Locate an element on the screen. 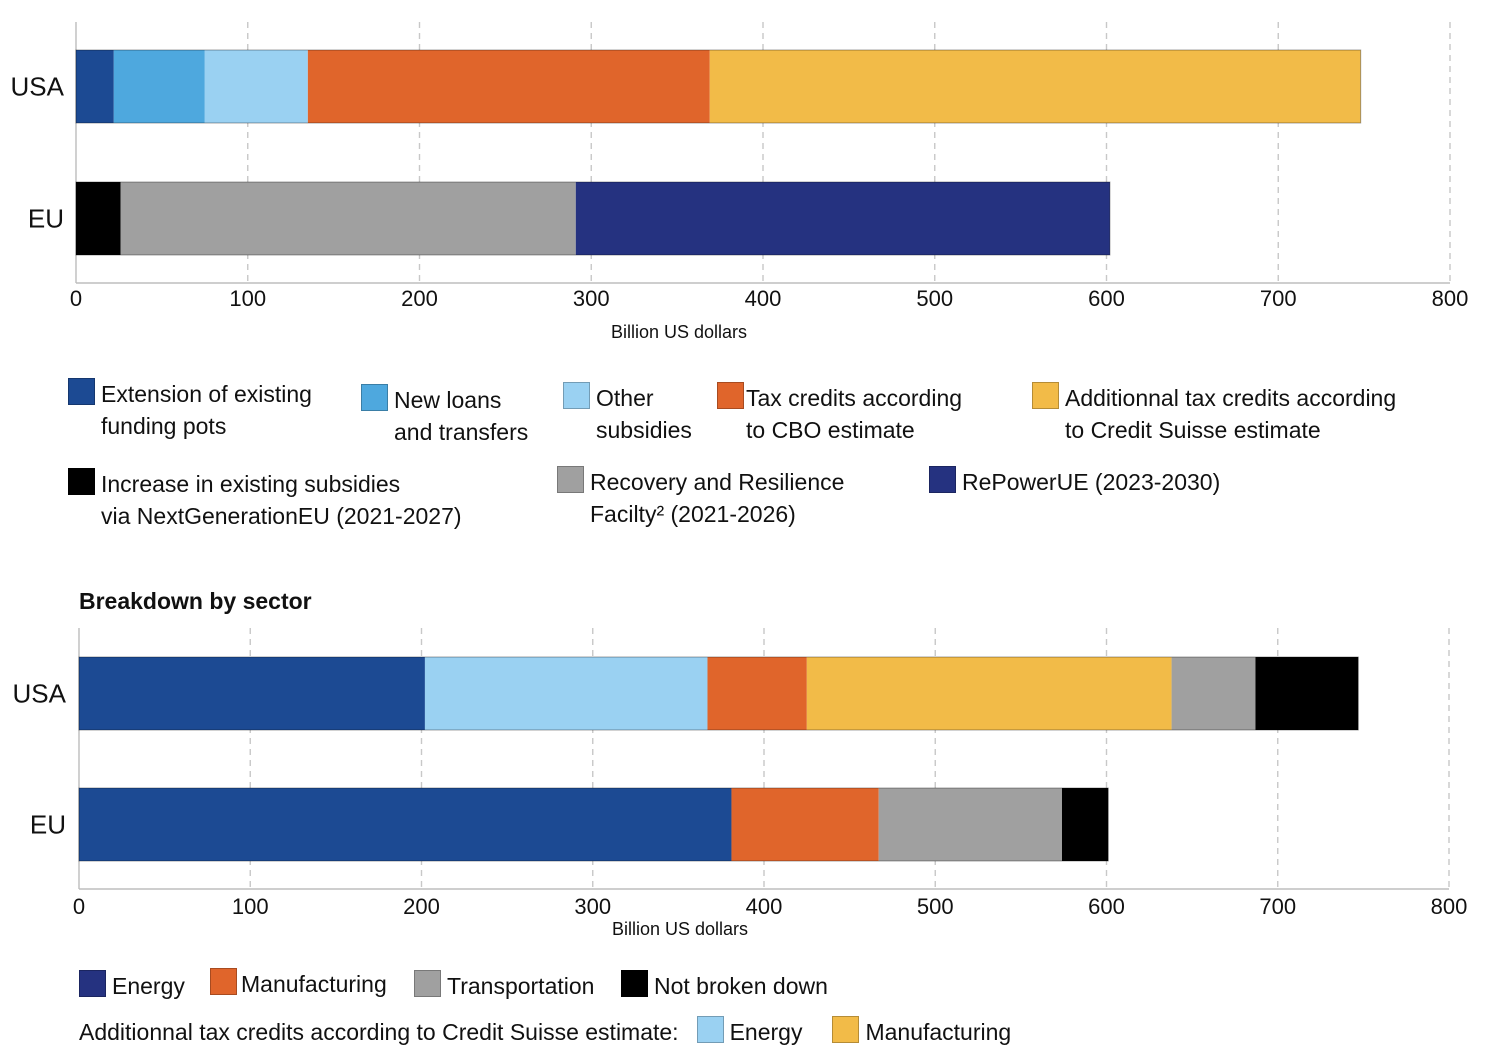 This screenshot has height=1063, width=1492. legend-item-extension-existing-funding: Extension of existing funding pots is located at coordinates (190, 410).